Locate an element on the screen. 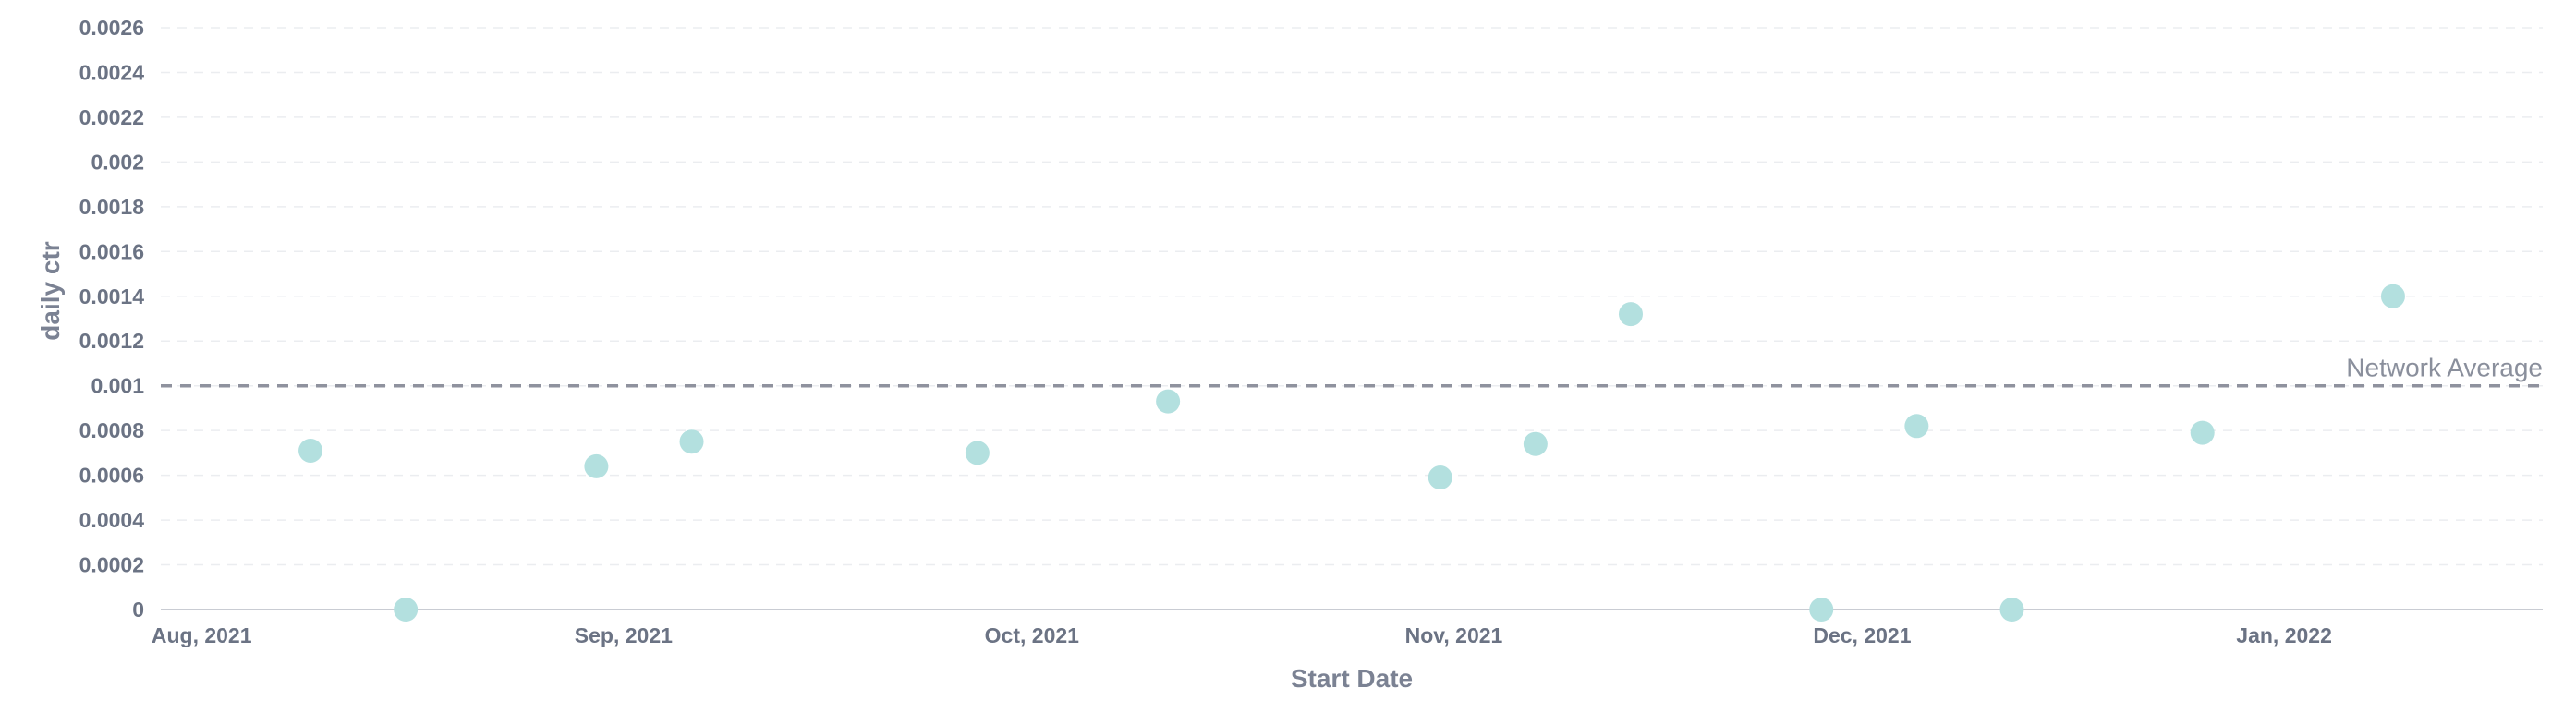 The height and width of the screenshot is (713, 2576). y-tick-label: 0.0008 is located at coordinates (112, 430).